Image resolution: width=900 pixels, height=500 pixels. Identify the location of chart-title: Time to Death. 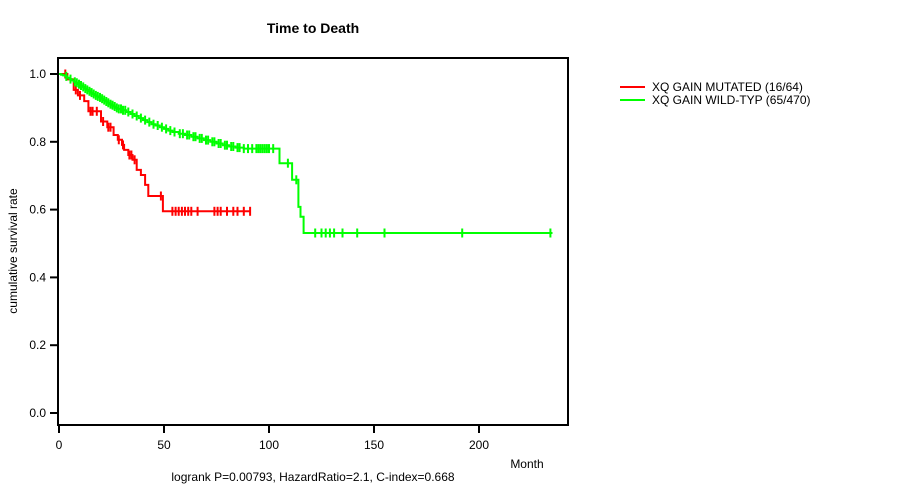
(313, 28).